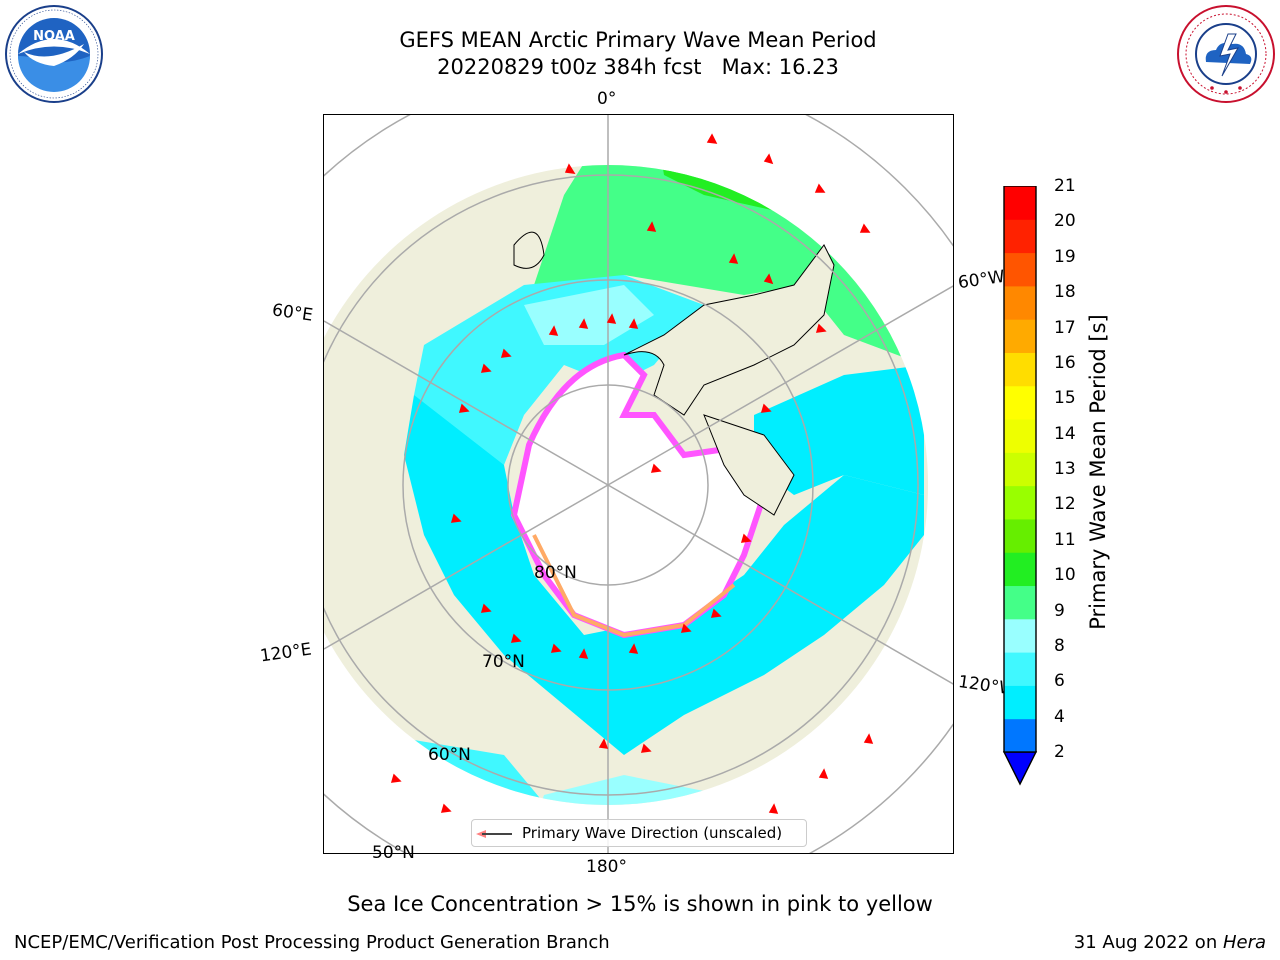  I want to click on lon-label-120e: 120°E, so click(285, 653).